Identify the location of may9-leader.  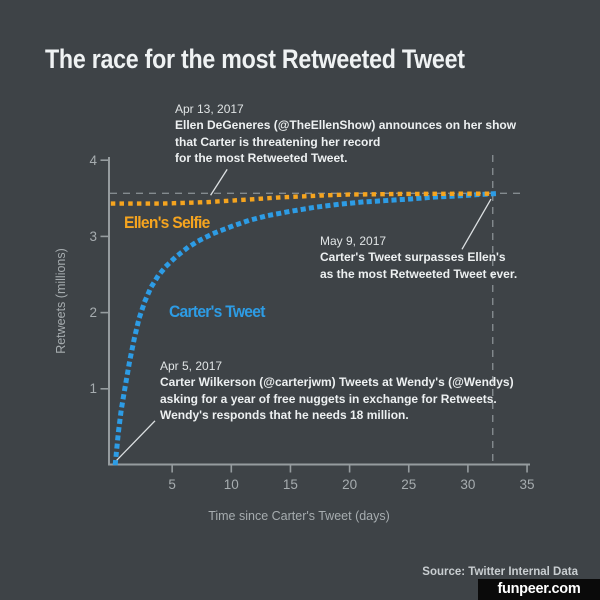
(476, 224).